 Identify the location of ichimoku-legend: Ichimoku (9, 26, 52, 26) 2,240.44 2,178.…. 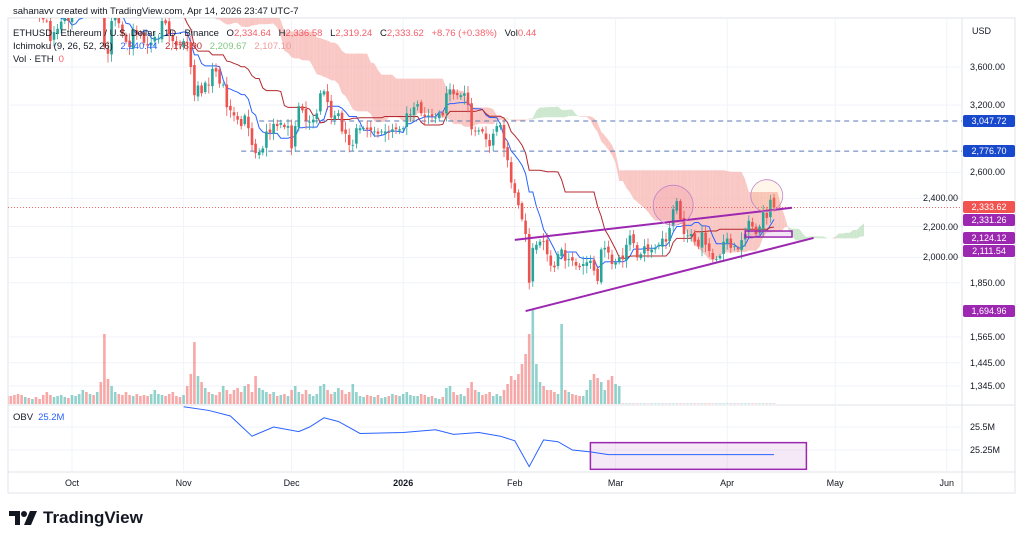
(152, 46).